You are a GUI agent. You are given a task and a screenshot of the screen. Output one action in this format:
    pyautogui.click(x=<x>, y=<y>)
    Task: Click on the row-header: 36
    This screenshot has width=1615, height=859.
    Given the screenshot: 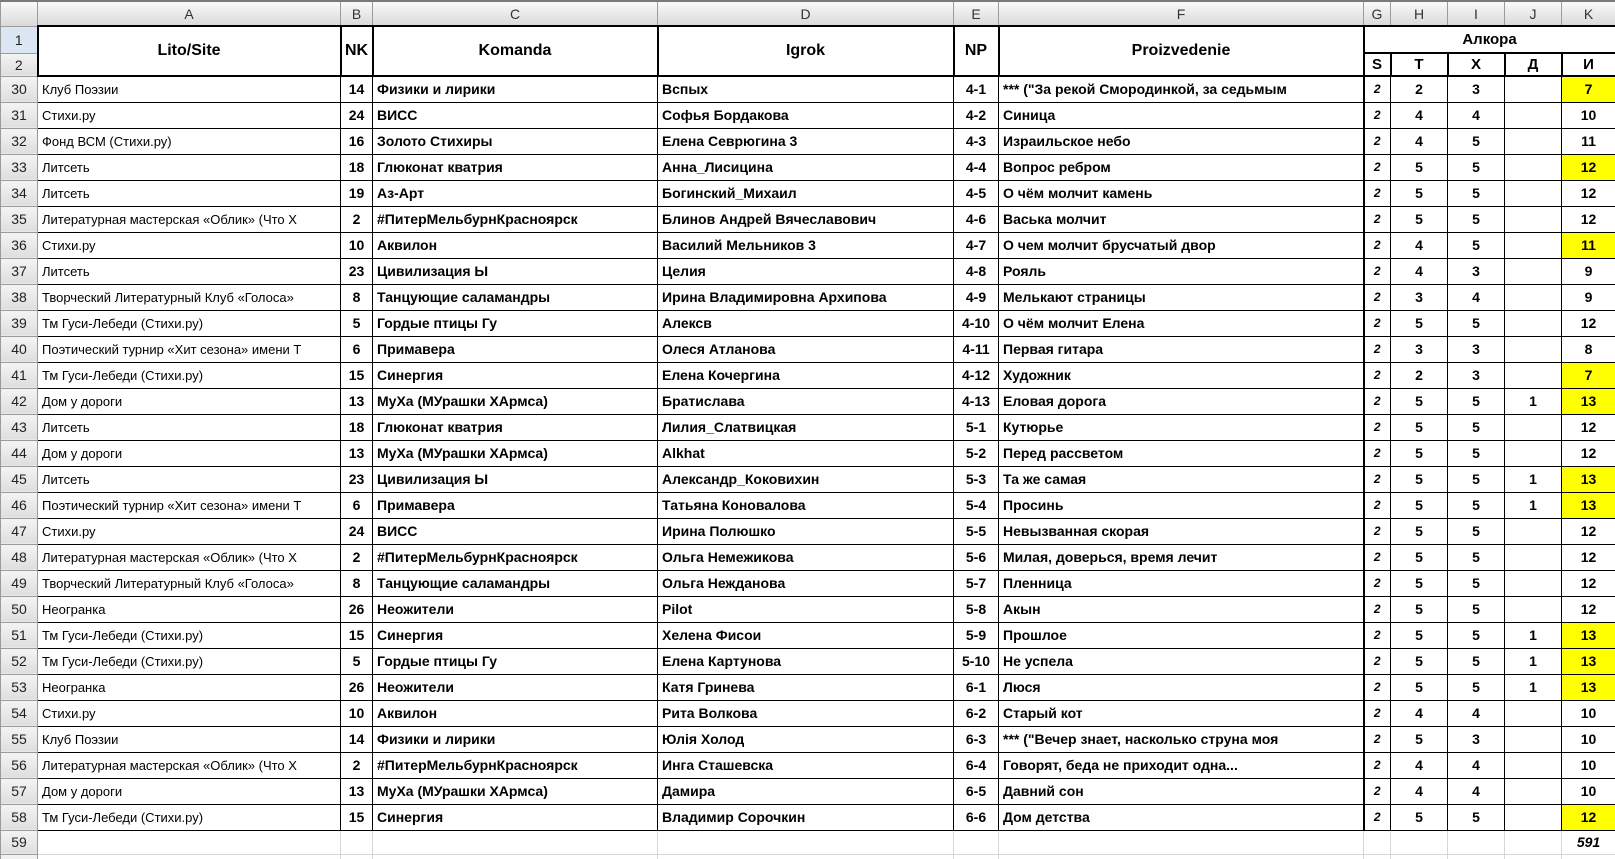 What is the action you would take?
    pyautogui.click(x=19, y=245)
    